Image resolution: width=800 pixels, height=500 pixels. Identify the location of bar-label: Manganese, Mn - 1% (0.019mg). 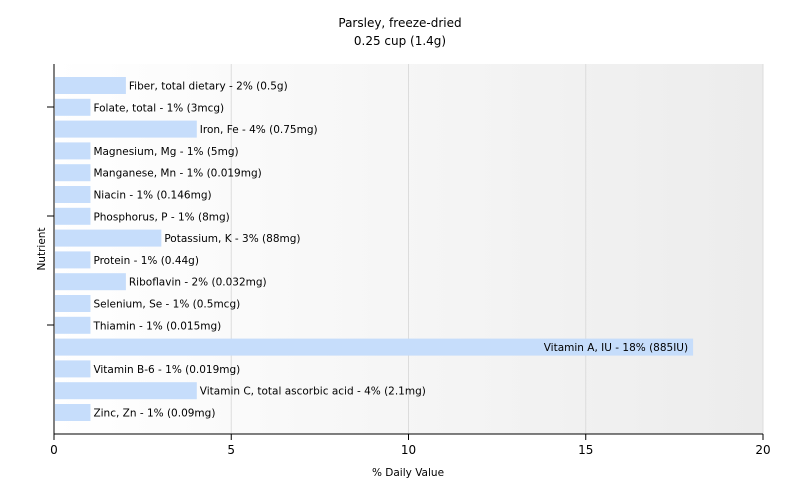
(177, 174).